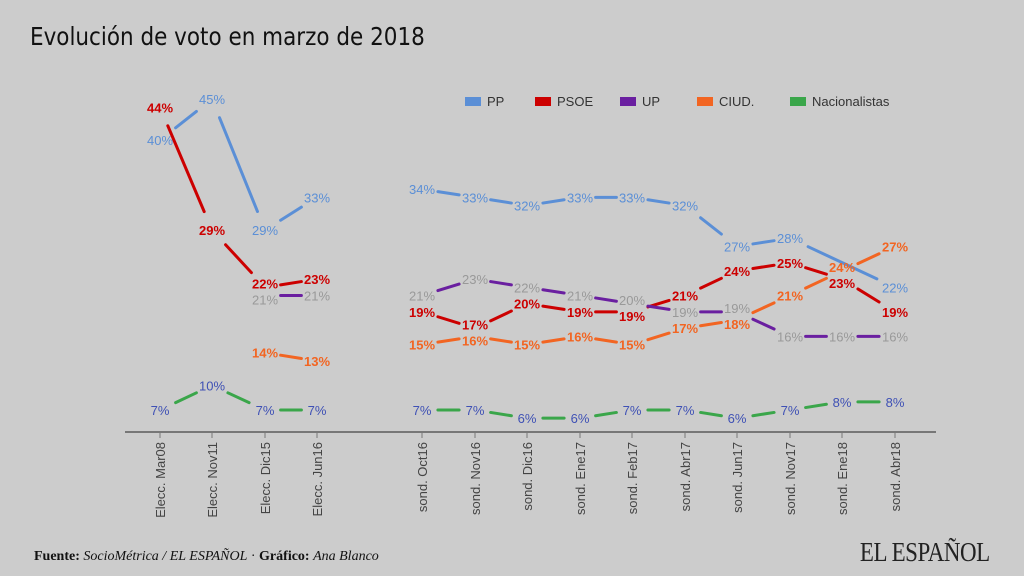 This screenshot has width=1024, height=576. I want to click on data-label: 14%, so click(265, 353).